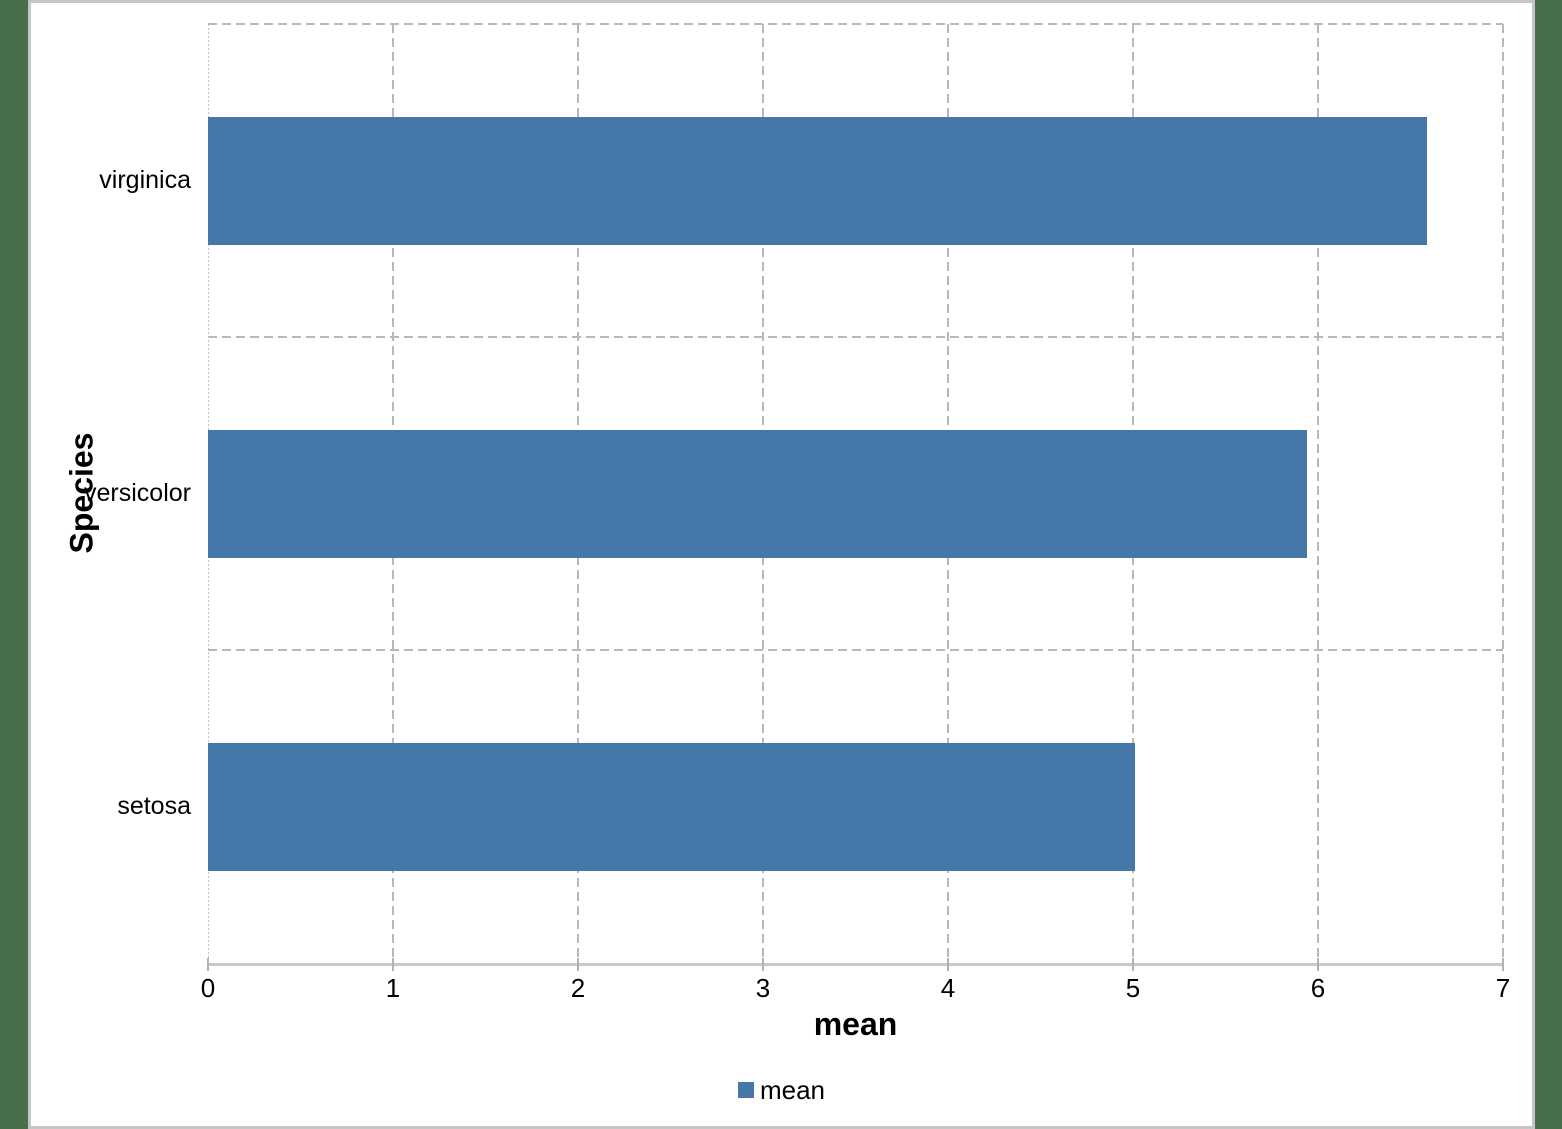 The image size is (1562, 1129). I want to click on bar-setosa, so click(671, 806).